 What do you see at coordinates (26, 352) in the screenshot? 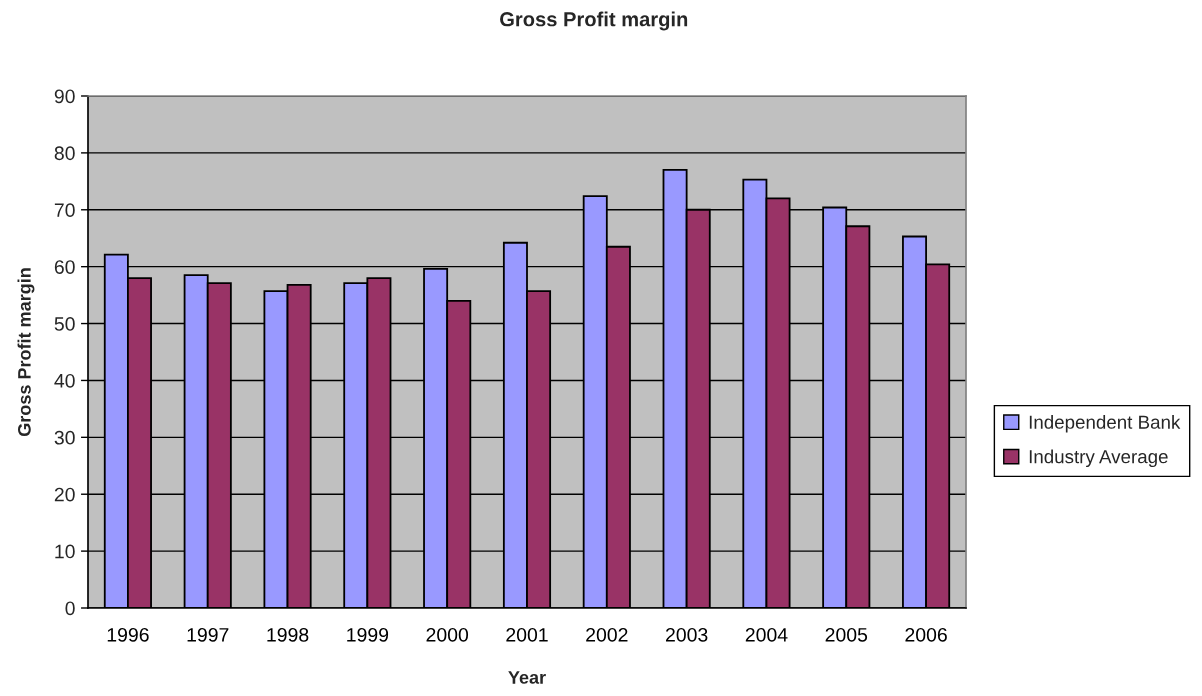
I see `y-axis-title: Gross Profit margin` at bounding box center [26, 352].